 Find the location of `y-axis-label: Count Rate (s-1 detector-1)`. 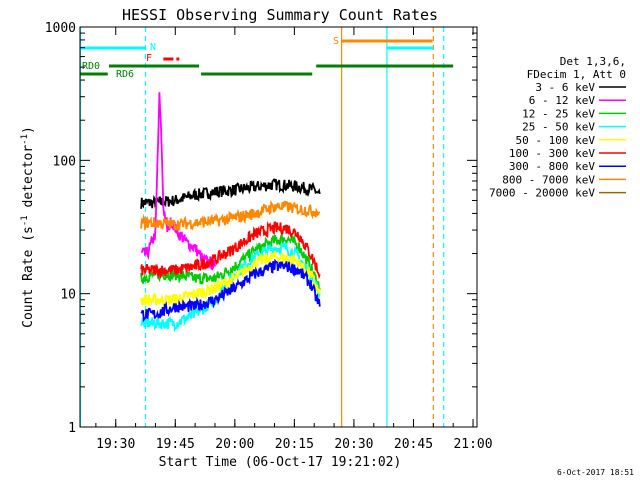

y-axis-label: Count Rate (s-1 detector-1) is located at coordinates (28, 227).